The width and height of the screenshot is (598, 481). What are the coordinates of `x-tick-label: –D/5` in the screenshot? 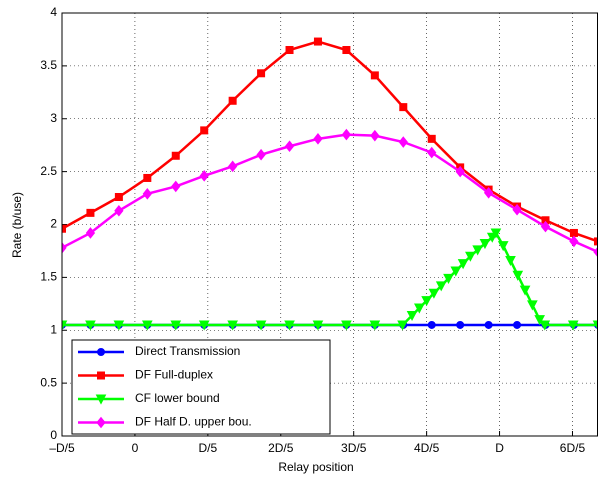 It's located at (62, 448).